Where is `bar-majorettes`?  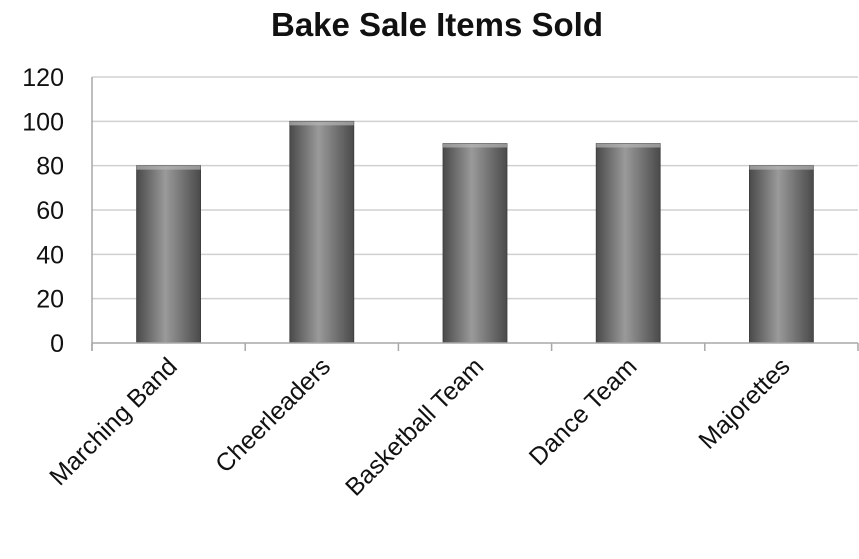 bar-majorettes is located at coordinates (781, 254).